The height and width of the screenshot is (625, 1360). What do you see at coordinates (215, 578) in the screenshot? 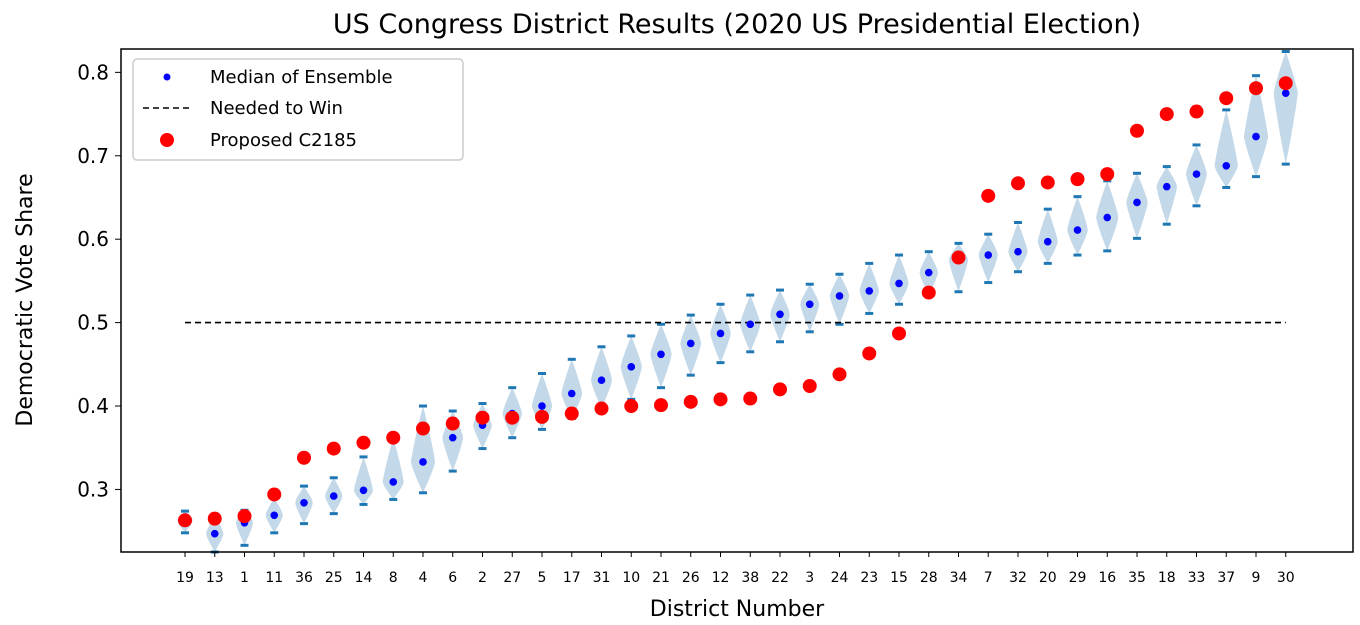
I see `x-tick-label: 13` at bounding box center [215, 578].